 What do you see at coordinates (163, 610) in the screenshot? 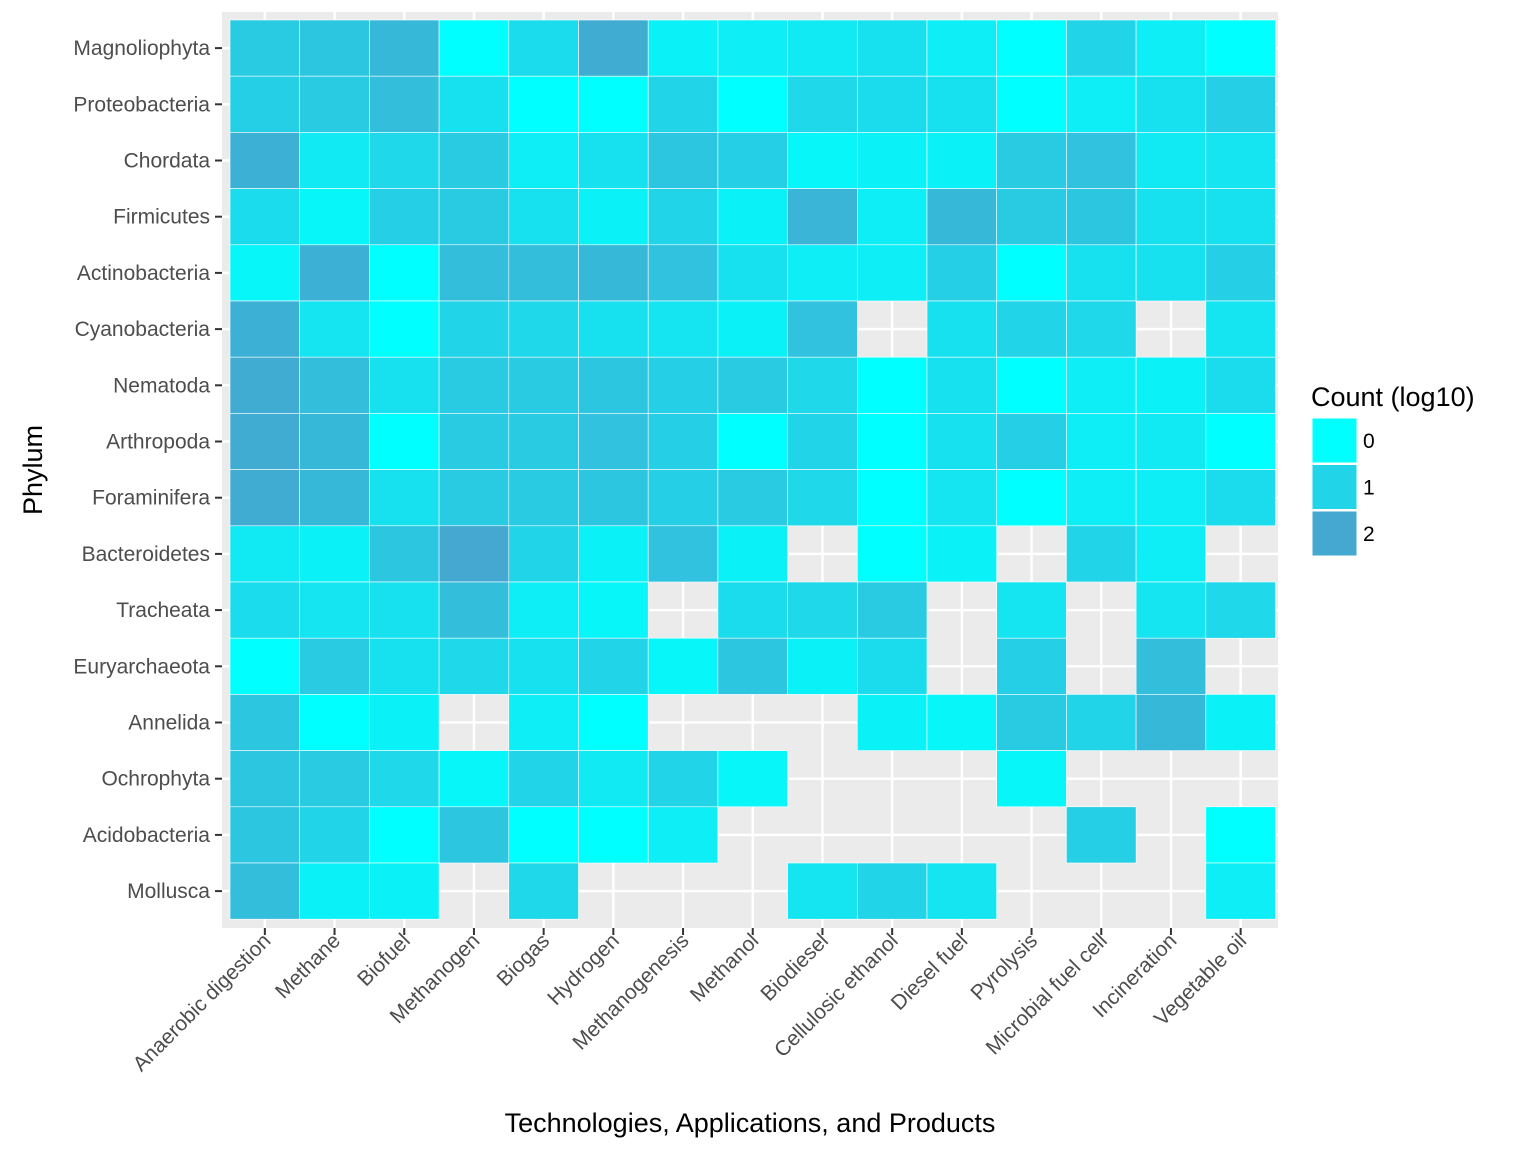
I see `y-tick-label: Tracheata` at bounding box center [163, 610].